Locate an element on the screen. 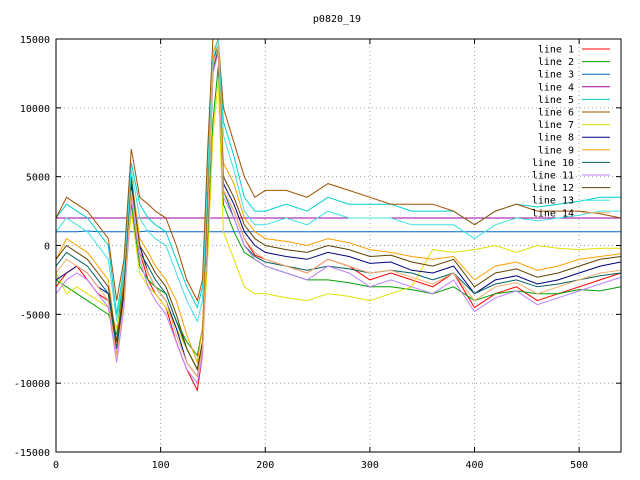 The image size is (640, 480). legend-label: line 5 is located at coordinates (556, 100).